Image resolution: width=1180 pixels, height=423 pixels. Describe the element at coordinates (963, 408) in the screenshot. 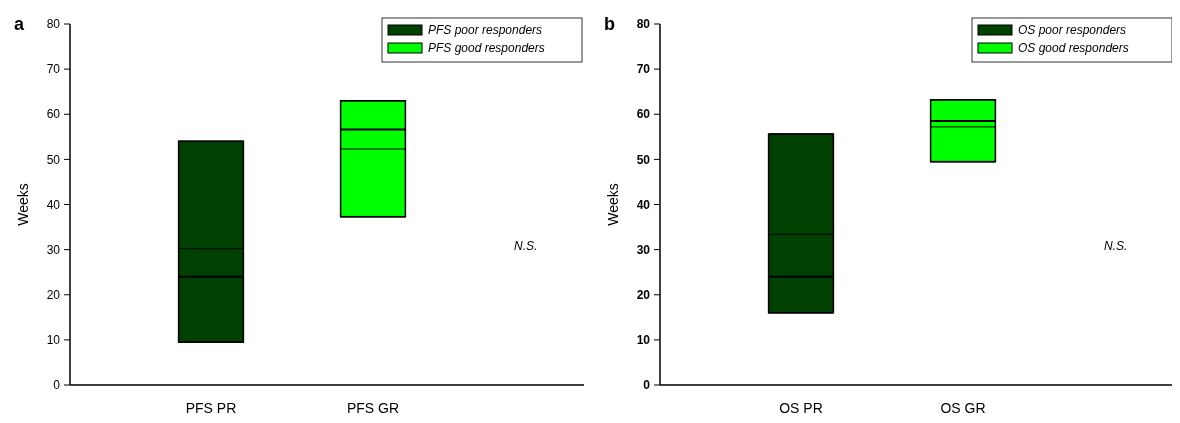

I see `x-tick-label: OS GR` at that location.